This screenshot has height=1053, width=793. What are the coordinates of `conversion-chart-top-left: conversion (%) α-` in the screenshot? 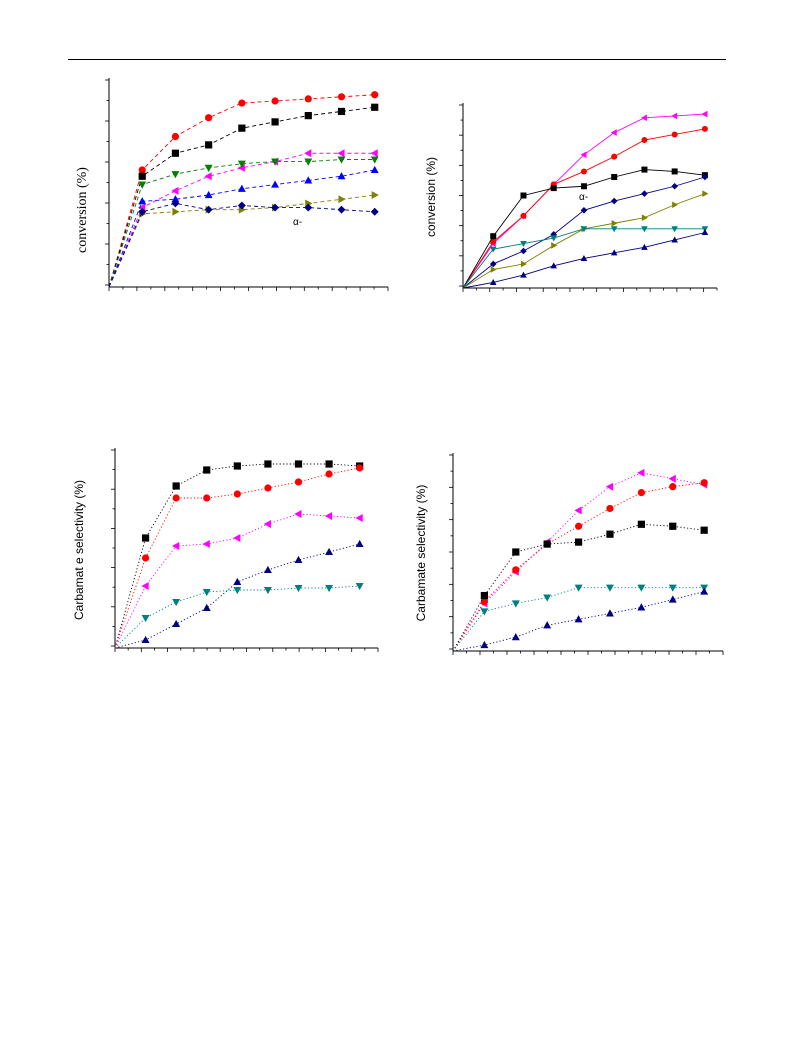 It's located at (232, 184).